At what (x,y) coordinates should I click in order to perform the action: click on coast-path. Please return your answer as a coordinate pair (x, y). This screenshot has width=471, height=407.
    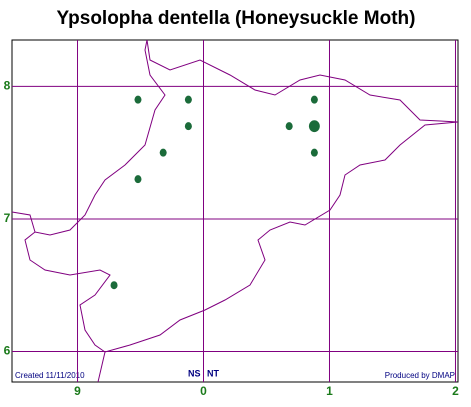
    Looking at the image, I should click on (58, 297).